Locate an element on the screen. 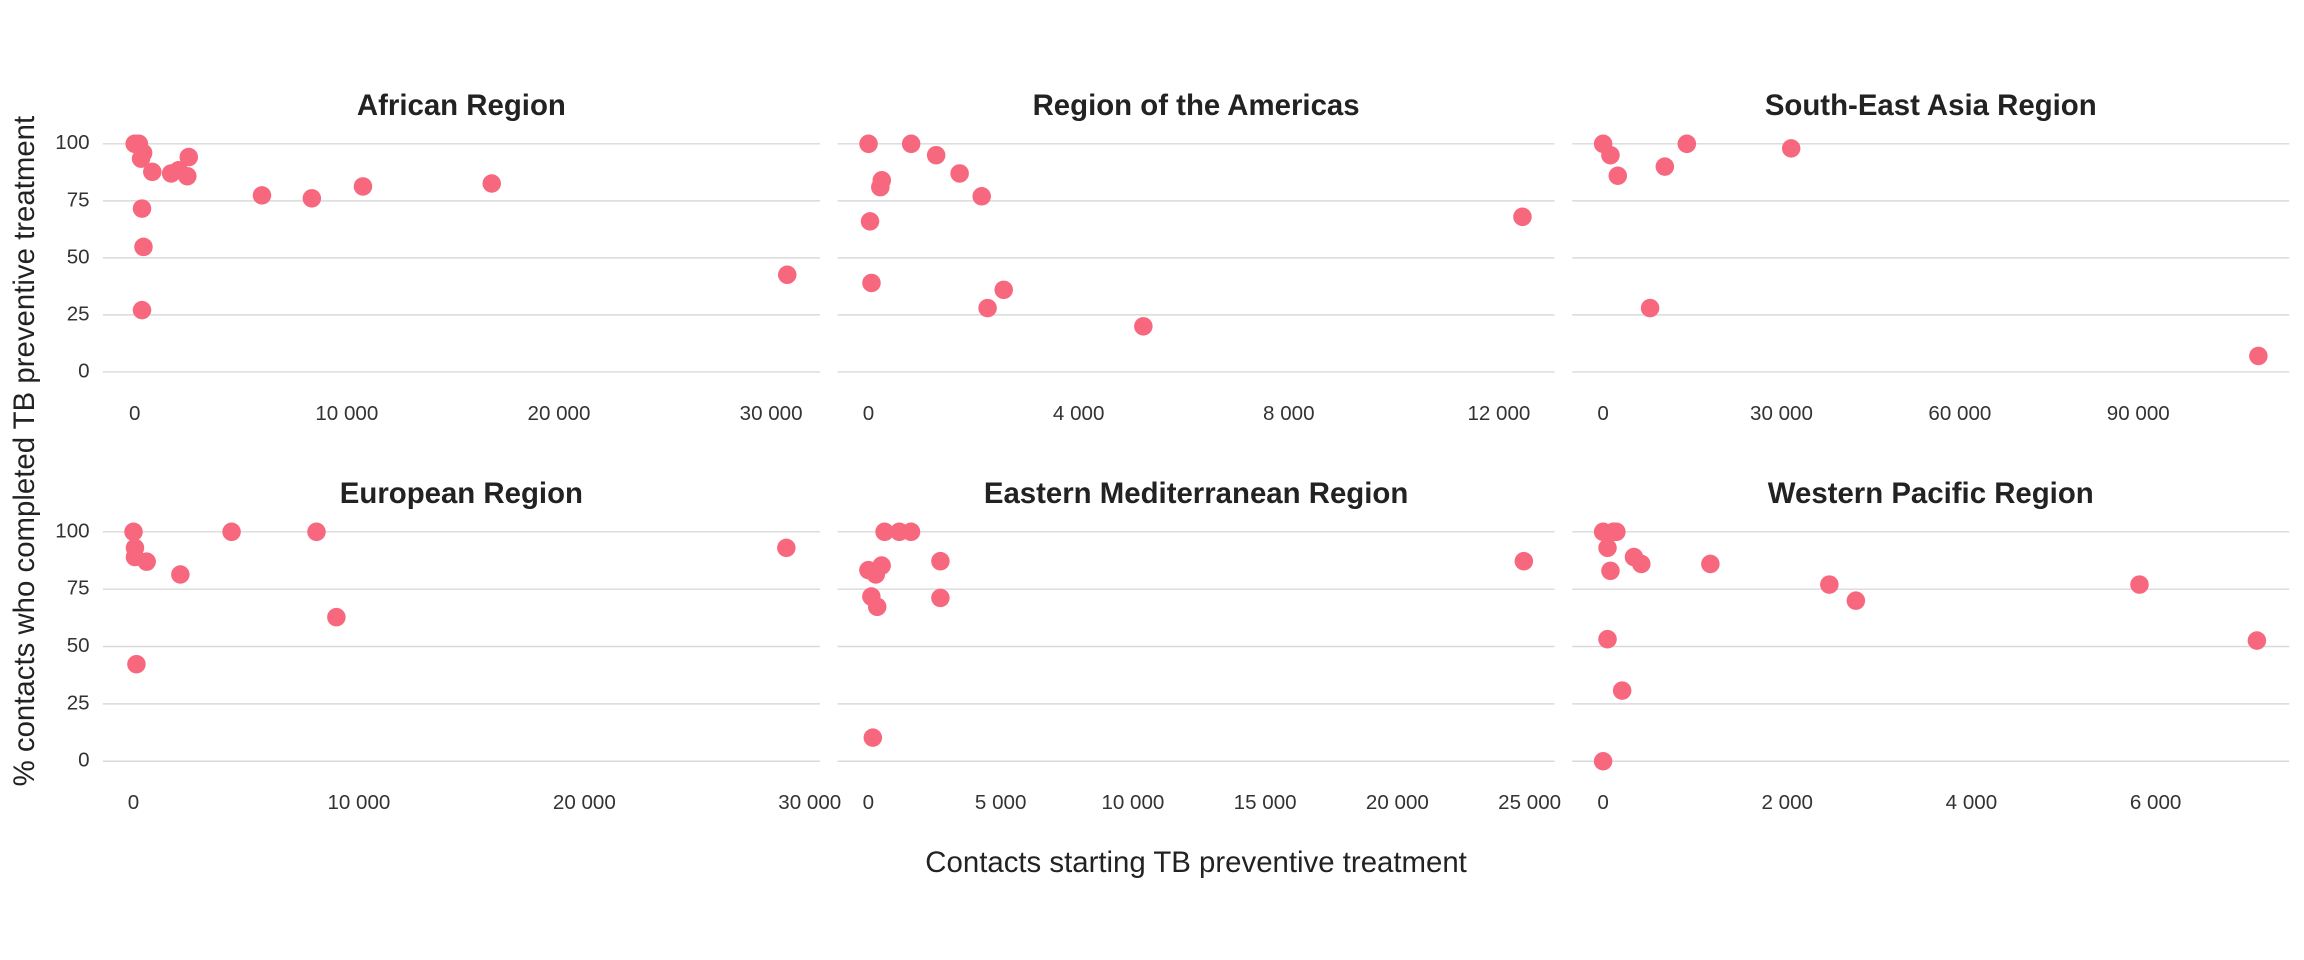 This screenshot has width=2304, height=960. panel-title: African Region is located at coordinates (461, 105).